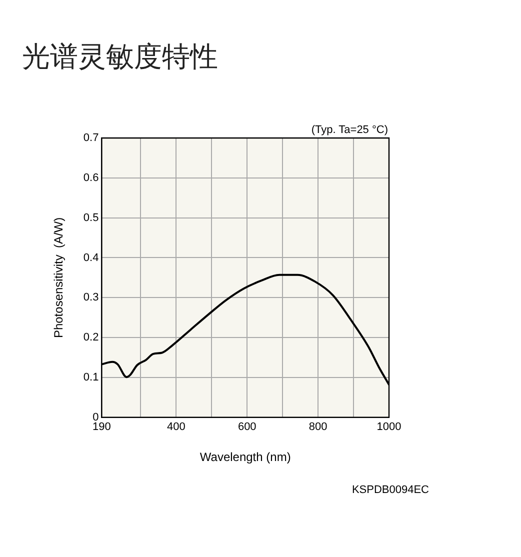  Describe the element at coordinates (91, 378) in the screenshot. I see `y-tick-label: 0.1` at that location.